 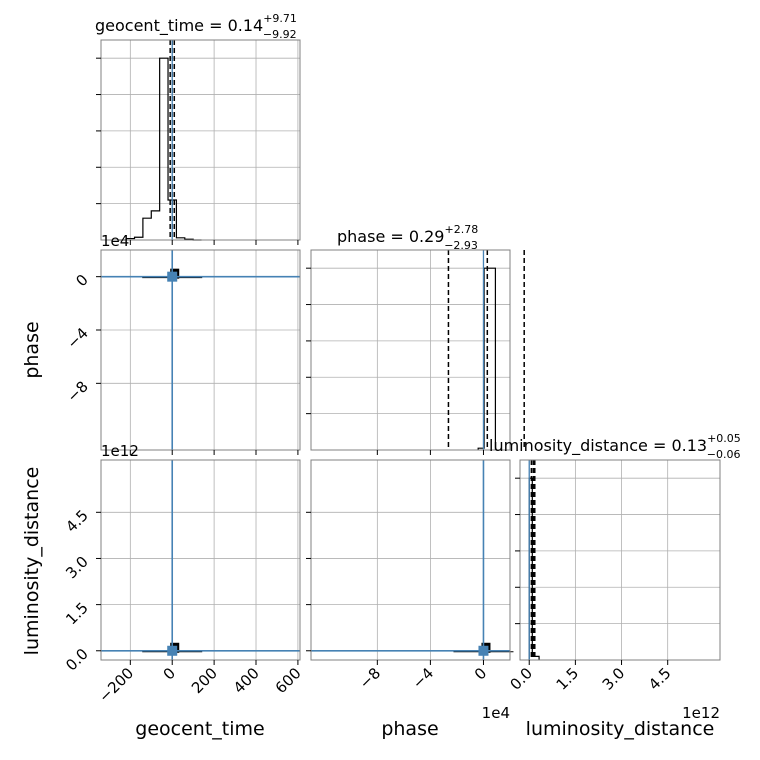 I want to click on phase-hist-frame, so click(x=410, y=350).